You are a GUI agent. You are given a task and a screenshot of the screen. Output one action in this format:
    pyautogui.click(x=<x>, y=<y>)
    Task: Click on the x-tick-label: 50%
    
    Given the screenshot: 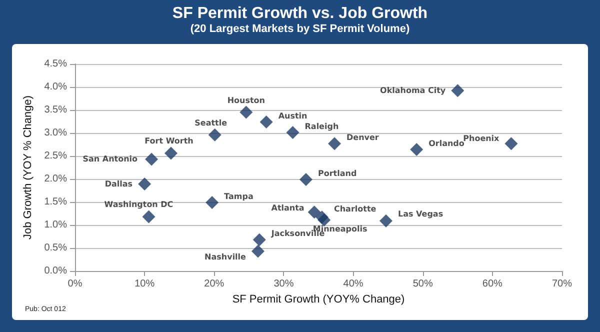 What is the action you would take?
    pyautogui.click(x=422, y=284)
    